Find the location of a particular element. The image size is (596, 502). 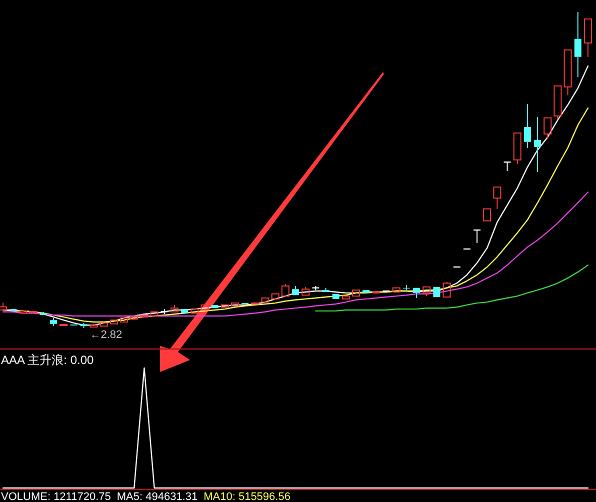

text: MA5: 494631.31 is located at coordinates (157, 496).